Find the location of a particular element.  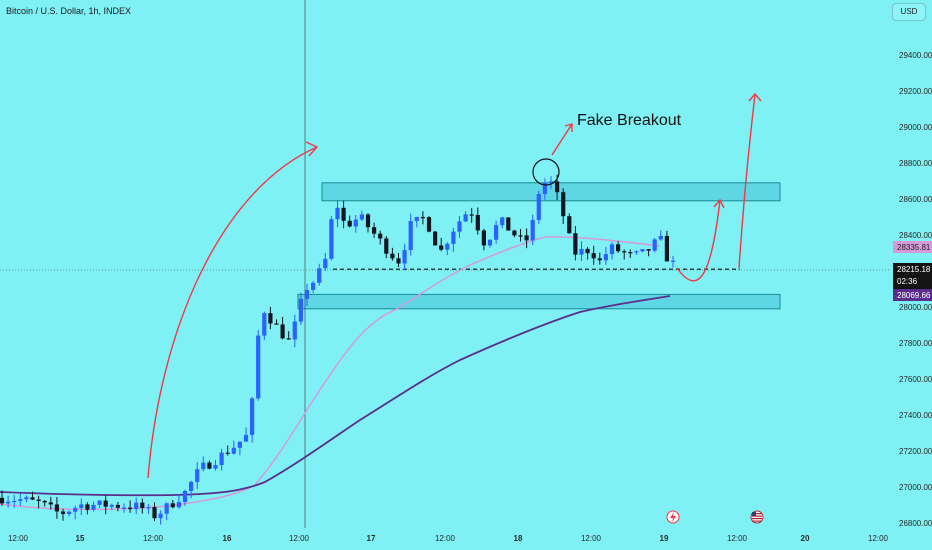

x-tick-label: 16 is located at coordinates (227, 538).